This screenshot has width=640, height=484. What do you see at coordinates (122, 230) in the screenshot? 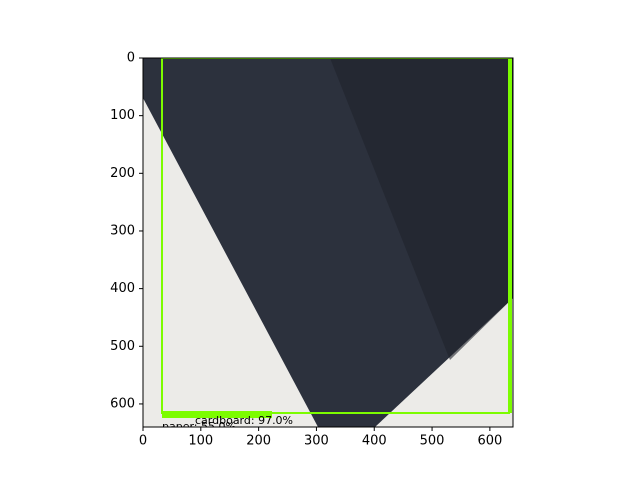
I see `y-tick-label: 300` at bounding box center [122, 230].